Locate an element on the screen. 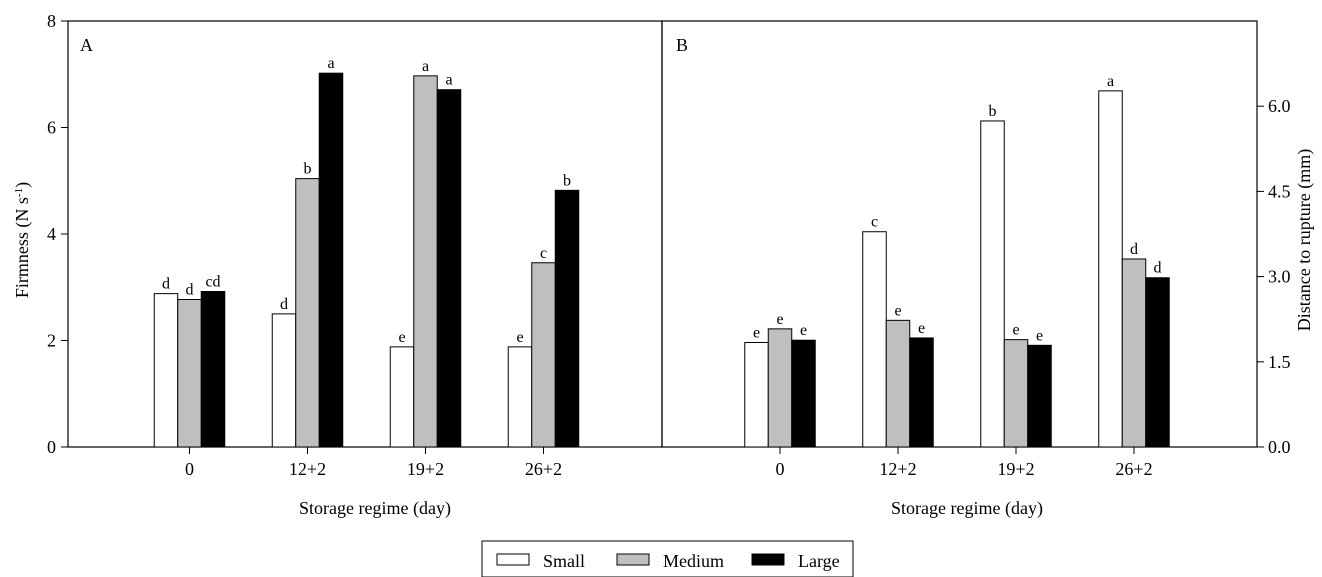 This screenshot has width=1322, height=577. panel-b-bar-letter-large-3: d is located at coordinates (1158, 268).